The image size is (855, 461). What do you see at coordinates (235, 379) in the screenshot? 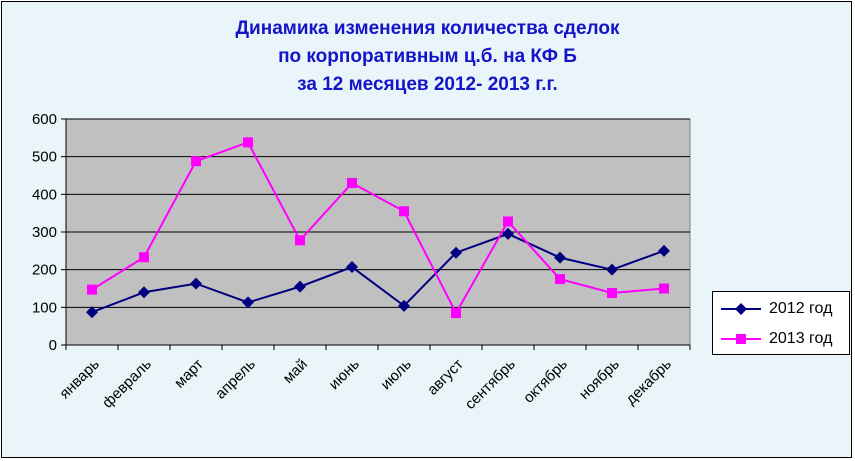
I see `x-tick-label-3: апрель` at bounding box center [235, 379].